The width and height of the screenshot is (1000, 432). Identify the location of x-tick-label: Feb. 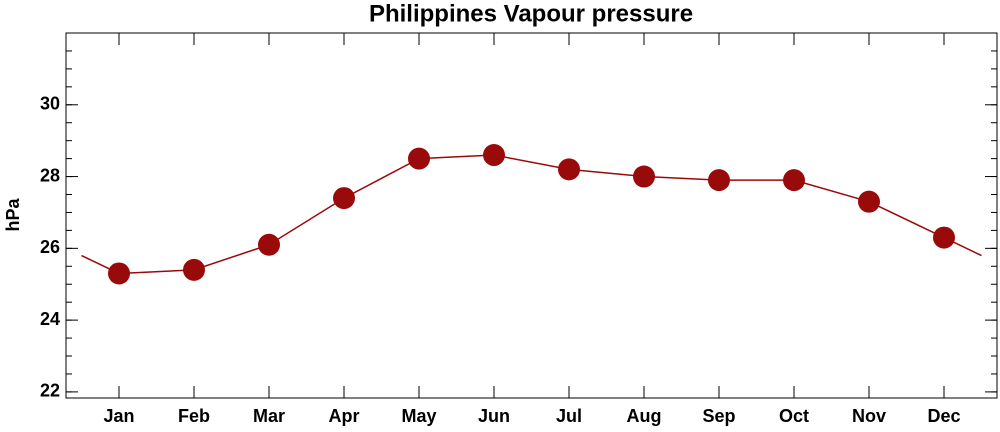
(194, 416).